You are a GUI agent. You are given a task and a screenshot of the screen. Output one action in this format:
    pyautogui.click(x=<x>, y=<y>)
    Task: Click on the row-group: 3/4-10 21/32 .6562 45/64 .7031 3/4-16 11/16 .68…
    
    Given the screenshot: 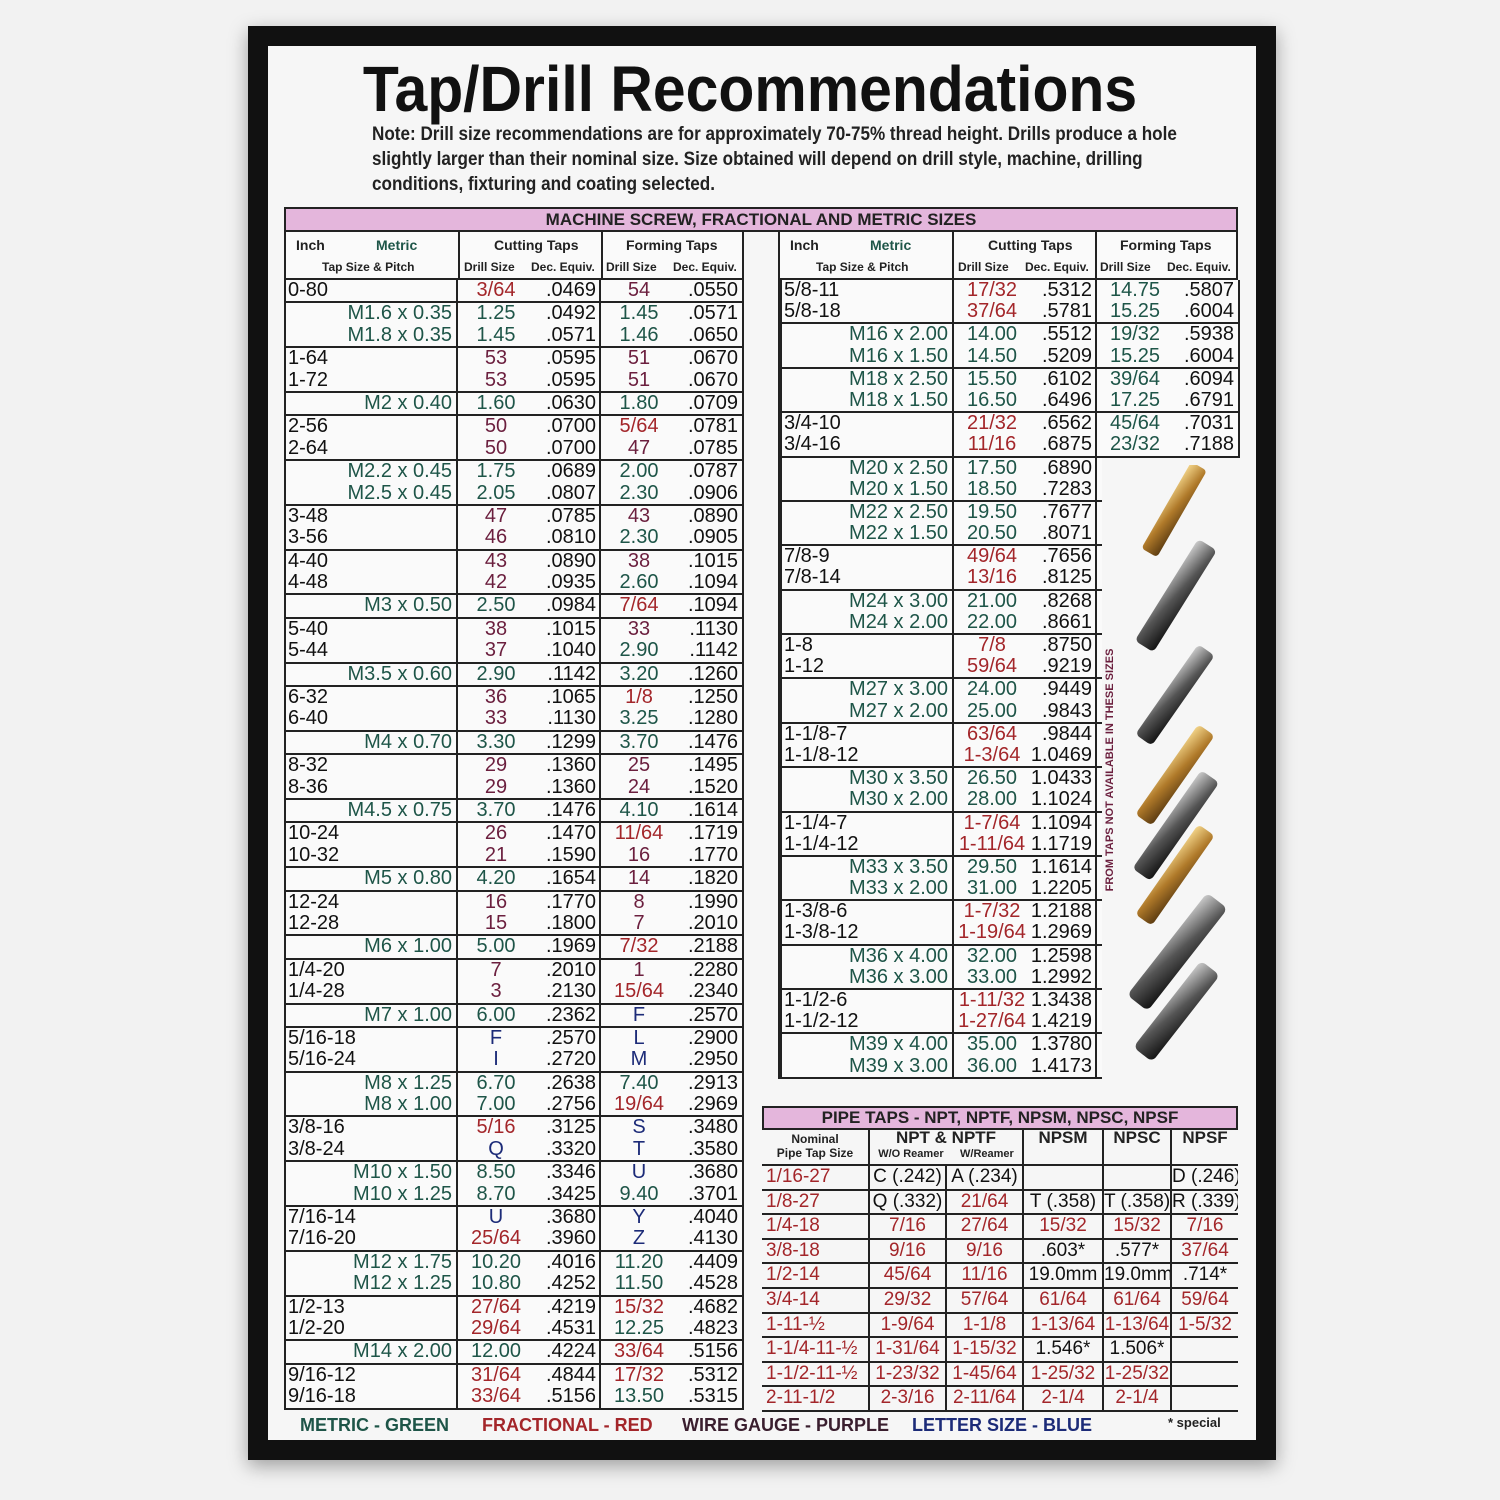 What is the action you would take?
    pyautogui.click(x=1010, y=435)
    